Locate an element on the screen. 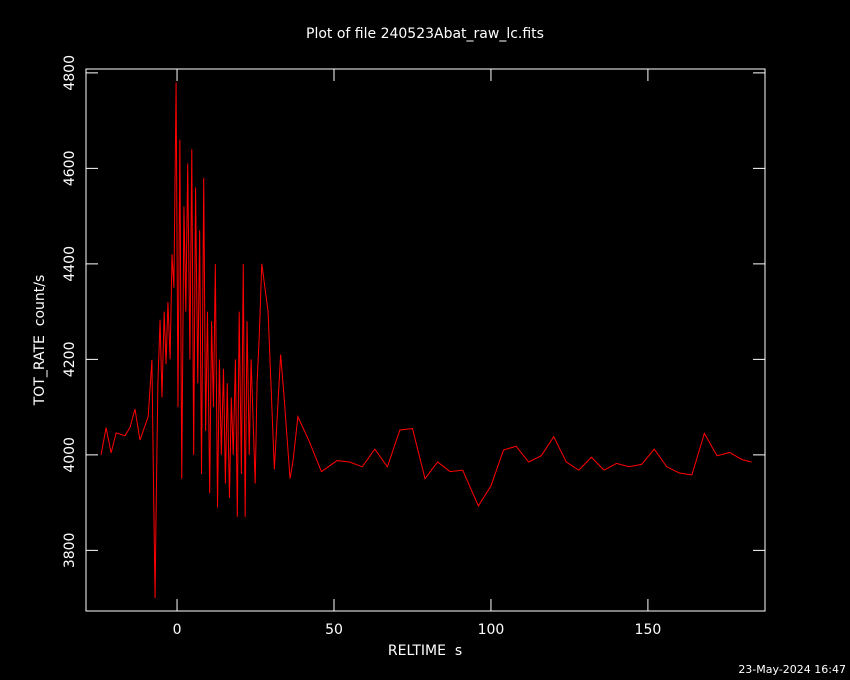 This screenshot has width=850, height=680. y-tick-label: 4800 is located at coordinates (70, 73).